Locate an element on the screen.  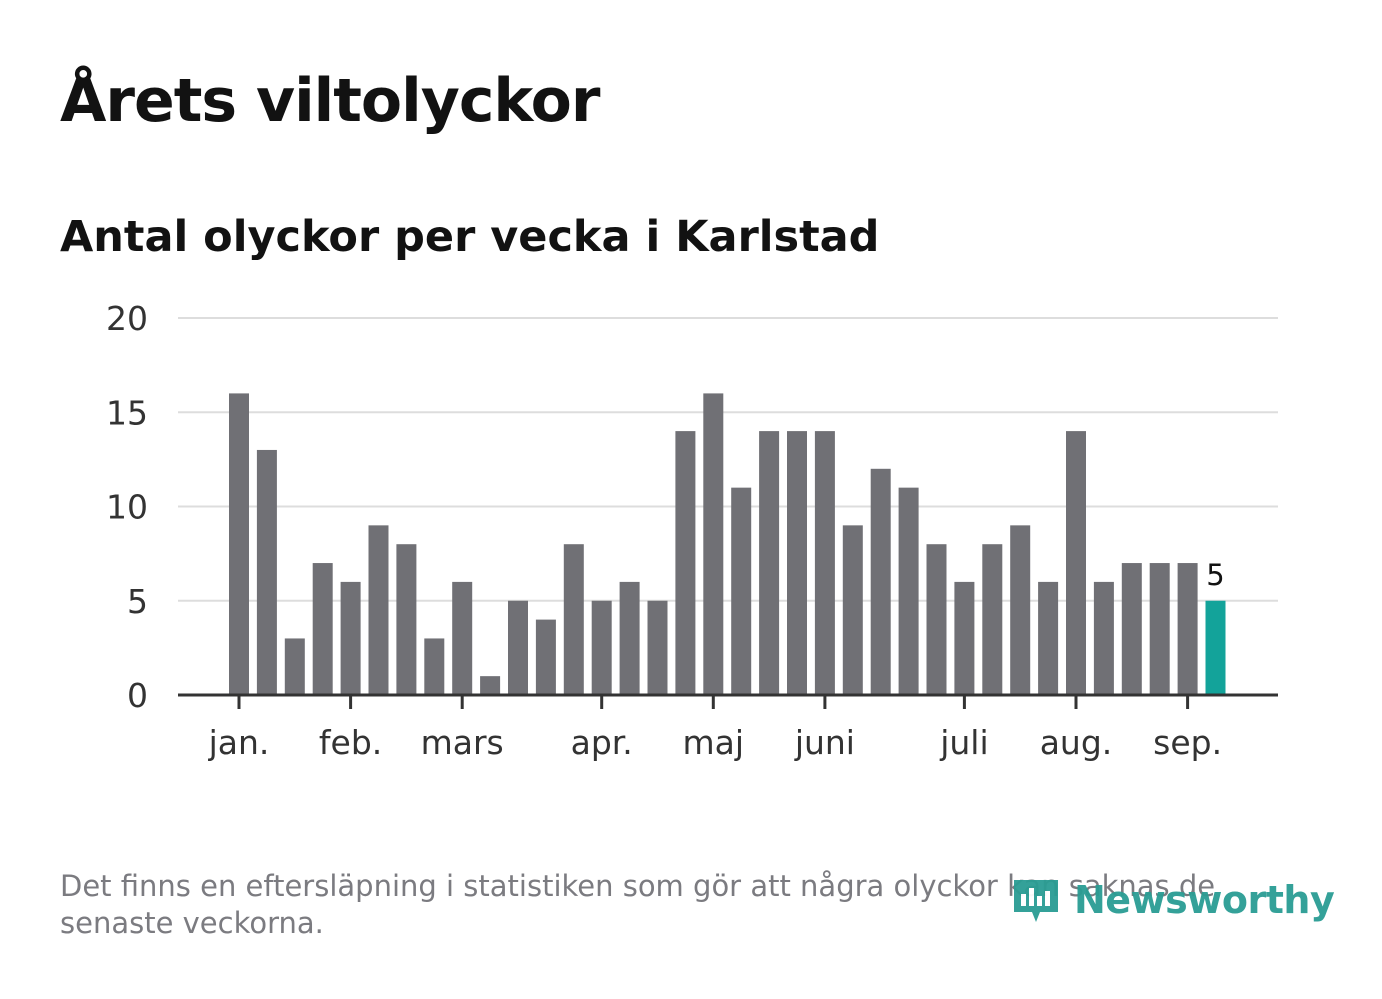
axes is located at coordinates (728, 701).